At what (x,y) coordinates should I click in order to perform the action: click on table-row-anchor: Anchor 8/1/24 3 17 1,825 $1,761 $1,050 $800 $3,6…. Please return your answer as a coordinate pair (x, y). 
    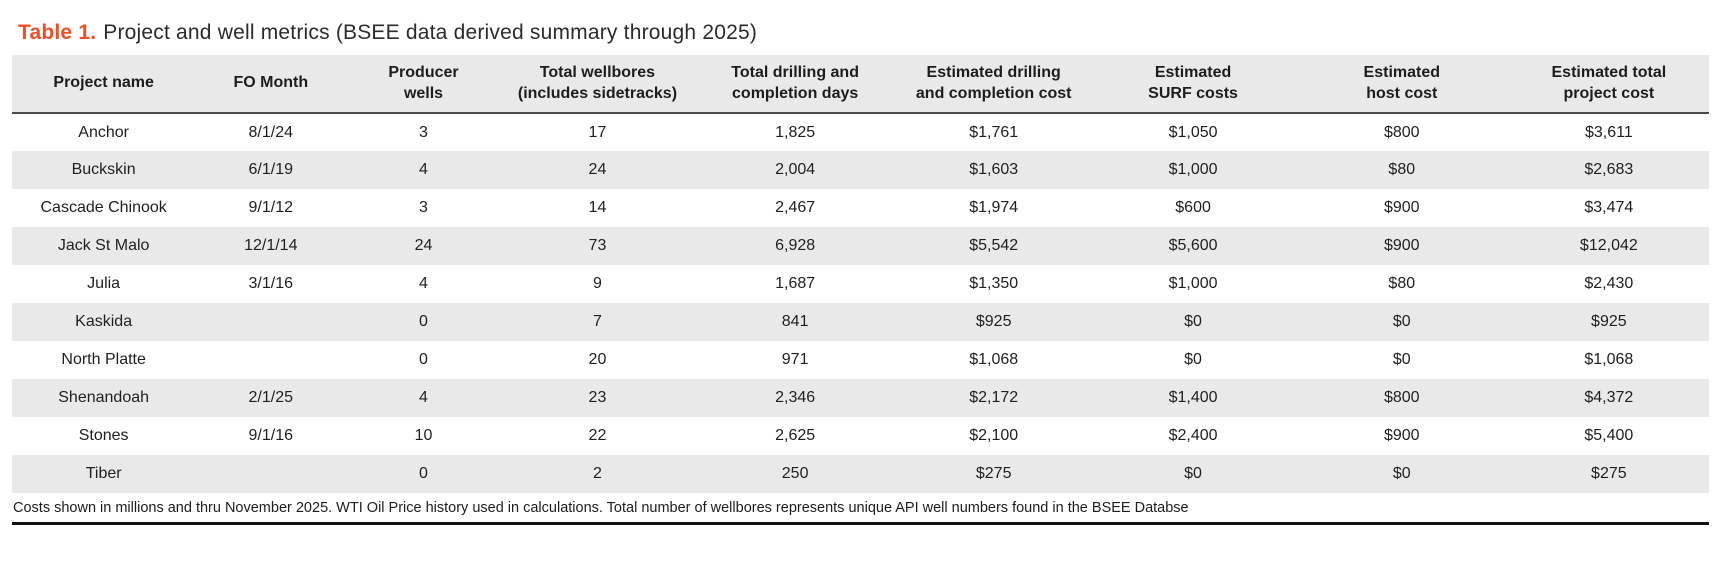
    Looking at the image, I should click on (860, 132).